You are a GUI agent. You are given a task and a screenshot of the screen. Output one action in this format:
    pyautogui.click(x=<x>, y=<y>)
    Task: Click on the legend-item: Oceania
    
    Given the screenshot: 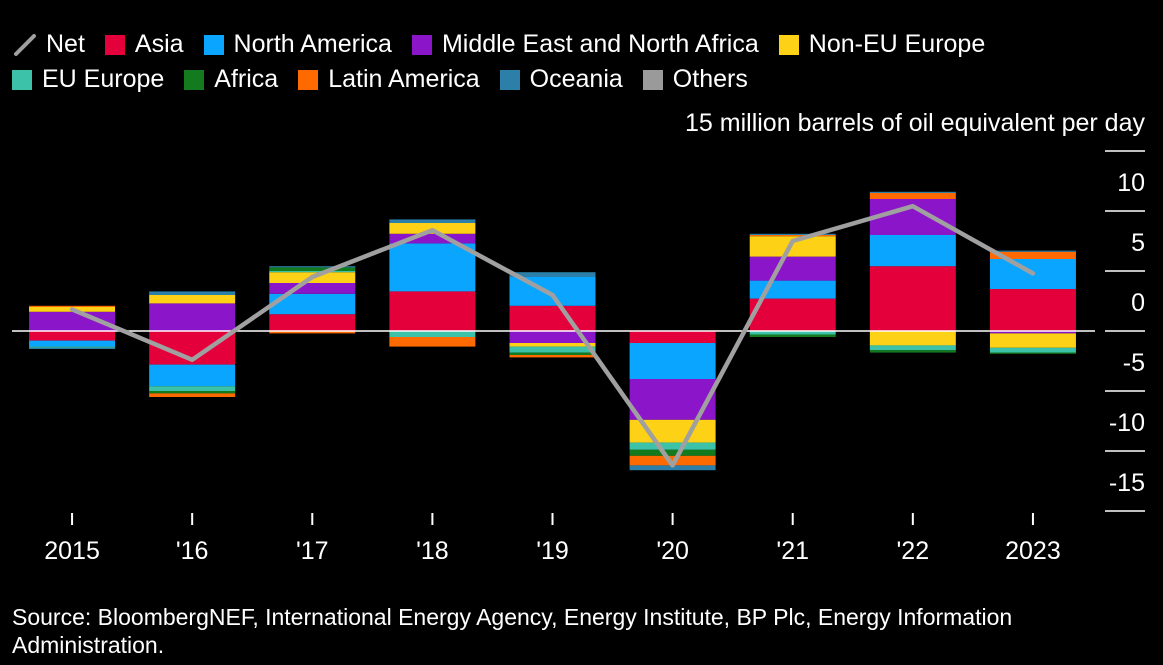 What is the action you would take?
    pyautogui.click(x=561, y=79)
    